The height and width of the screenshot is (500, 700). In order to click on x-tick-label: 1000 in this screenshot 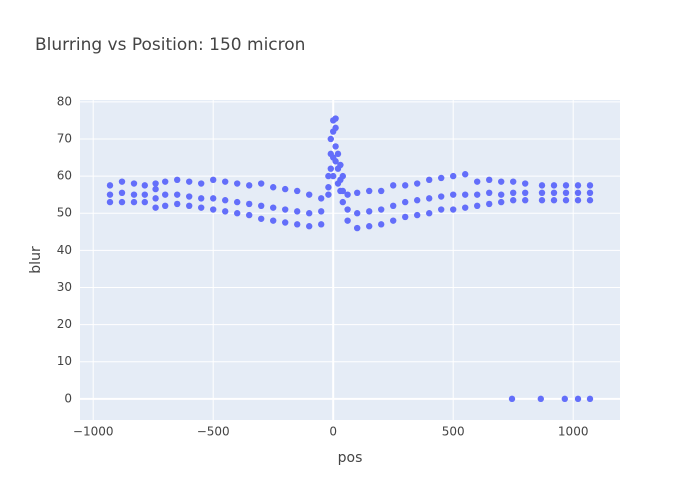, I will do `click(573, 432)`.